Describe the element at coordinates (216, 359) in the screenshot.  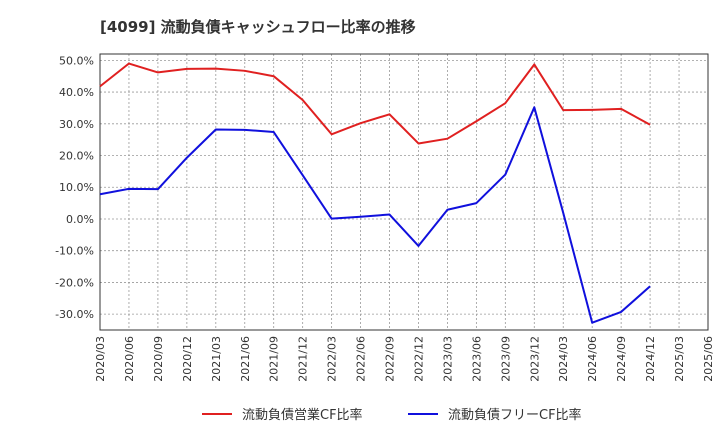
I see `x-tick-label: 2021/03` at that location.